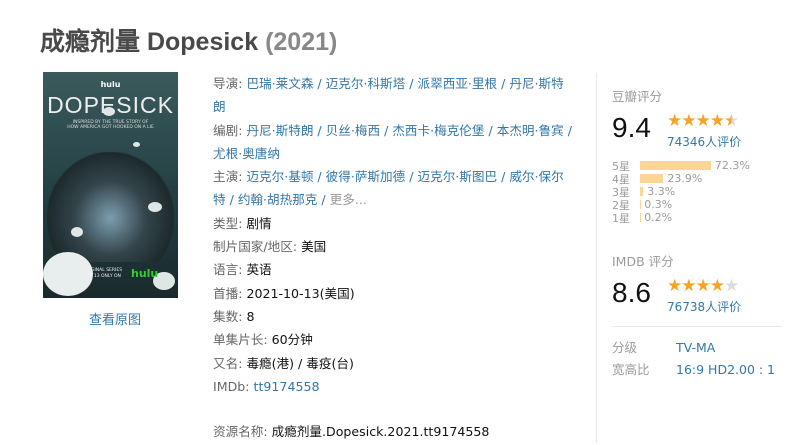  I want to click on cast-link: 彼得·萨斯加德, so click(365, 177).